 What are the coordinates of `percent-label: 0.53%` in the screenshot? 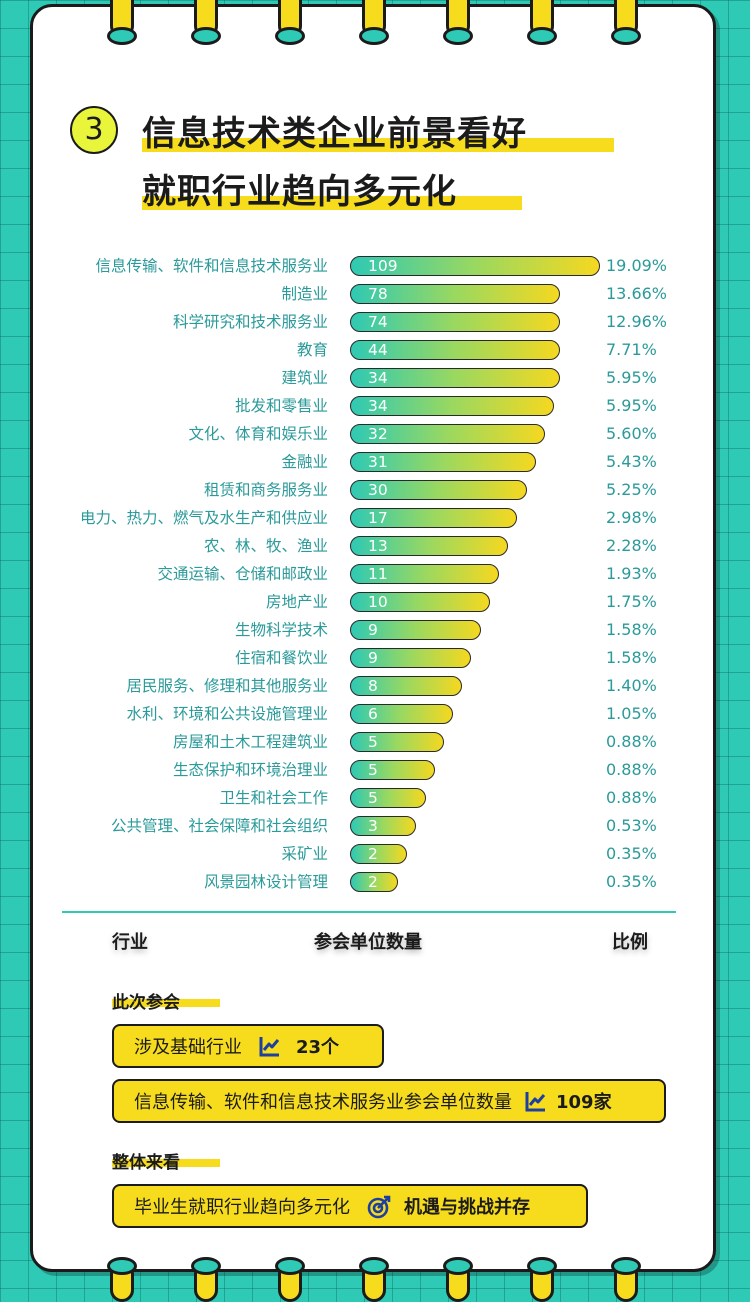 It's located at (631, 825).